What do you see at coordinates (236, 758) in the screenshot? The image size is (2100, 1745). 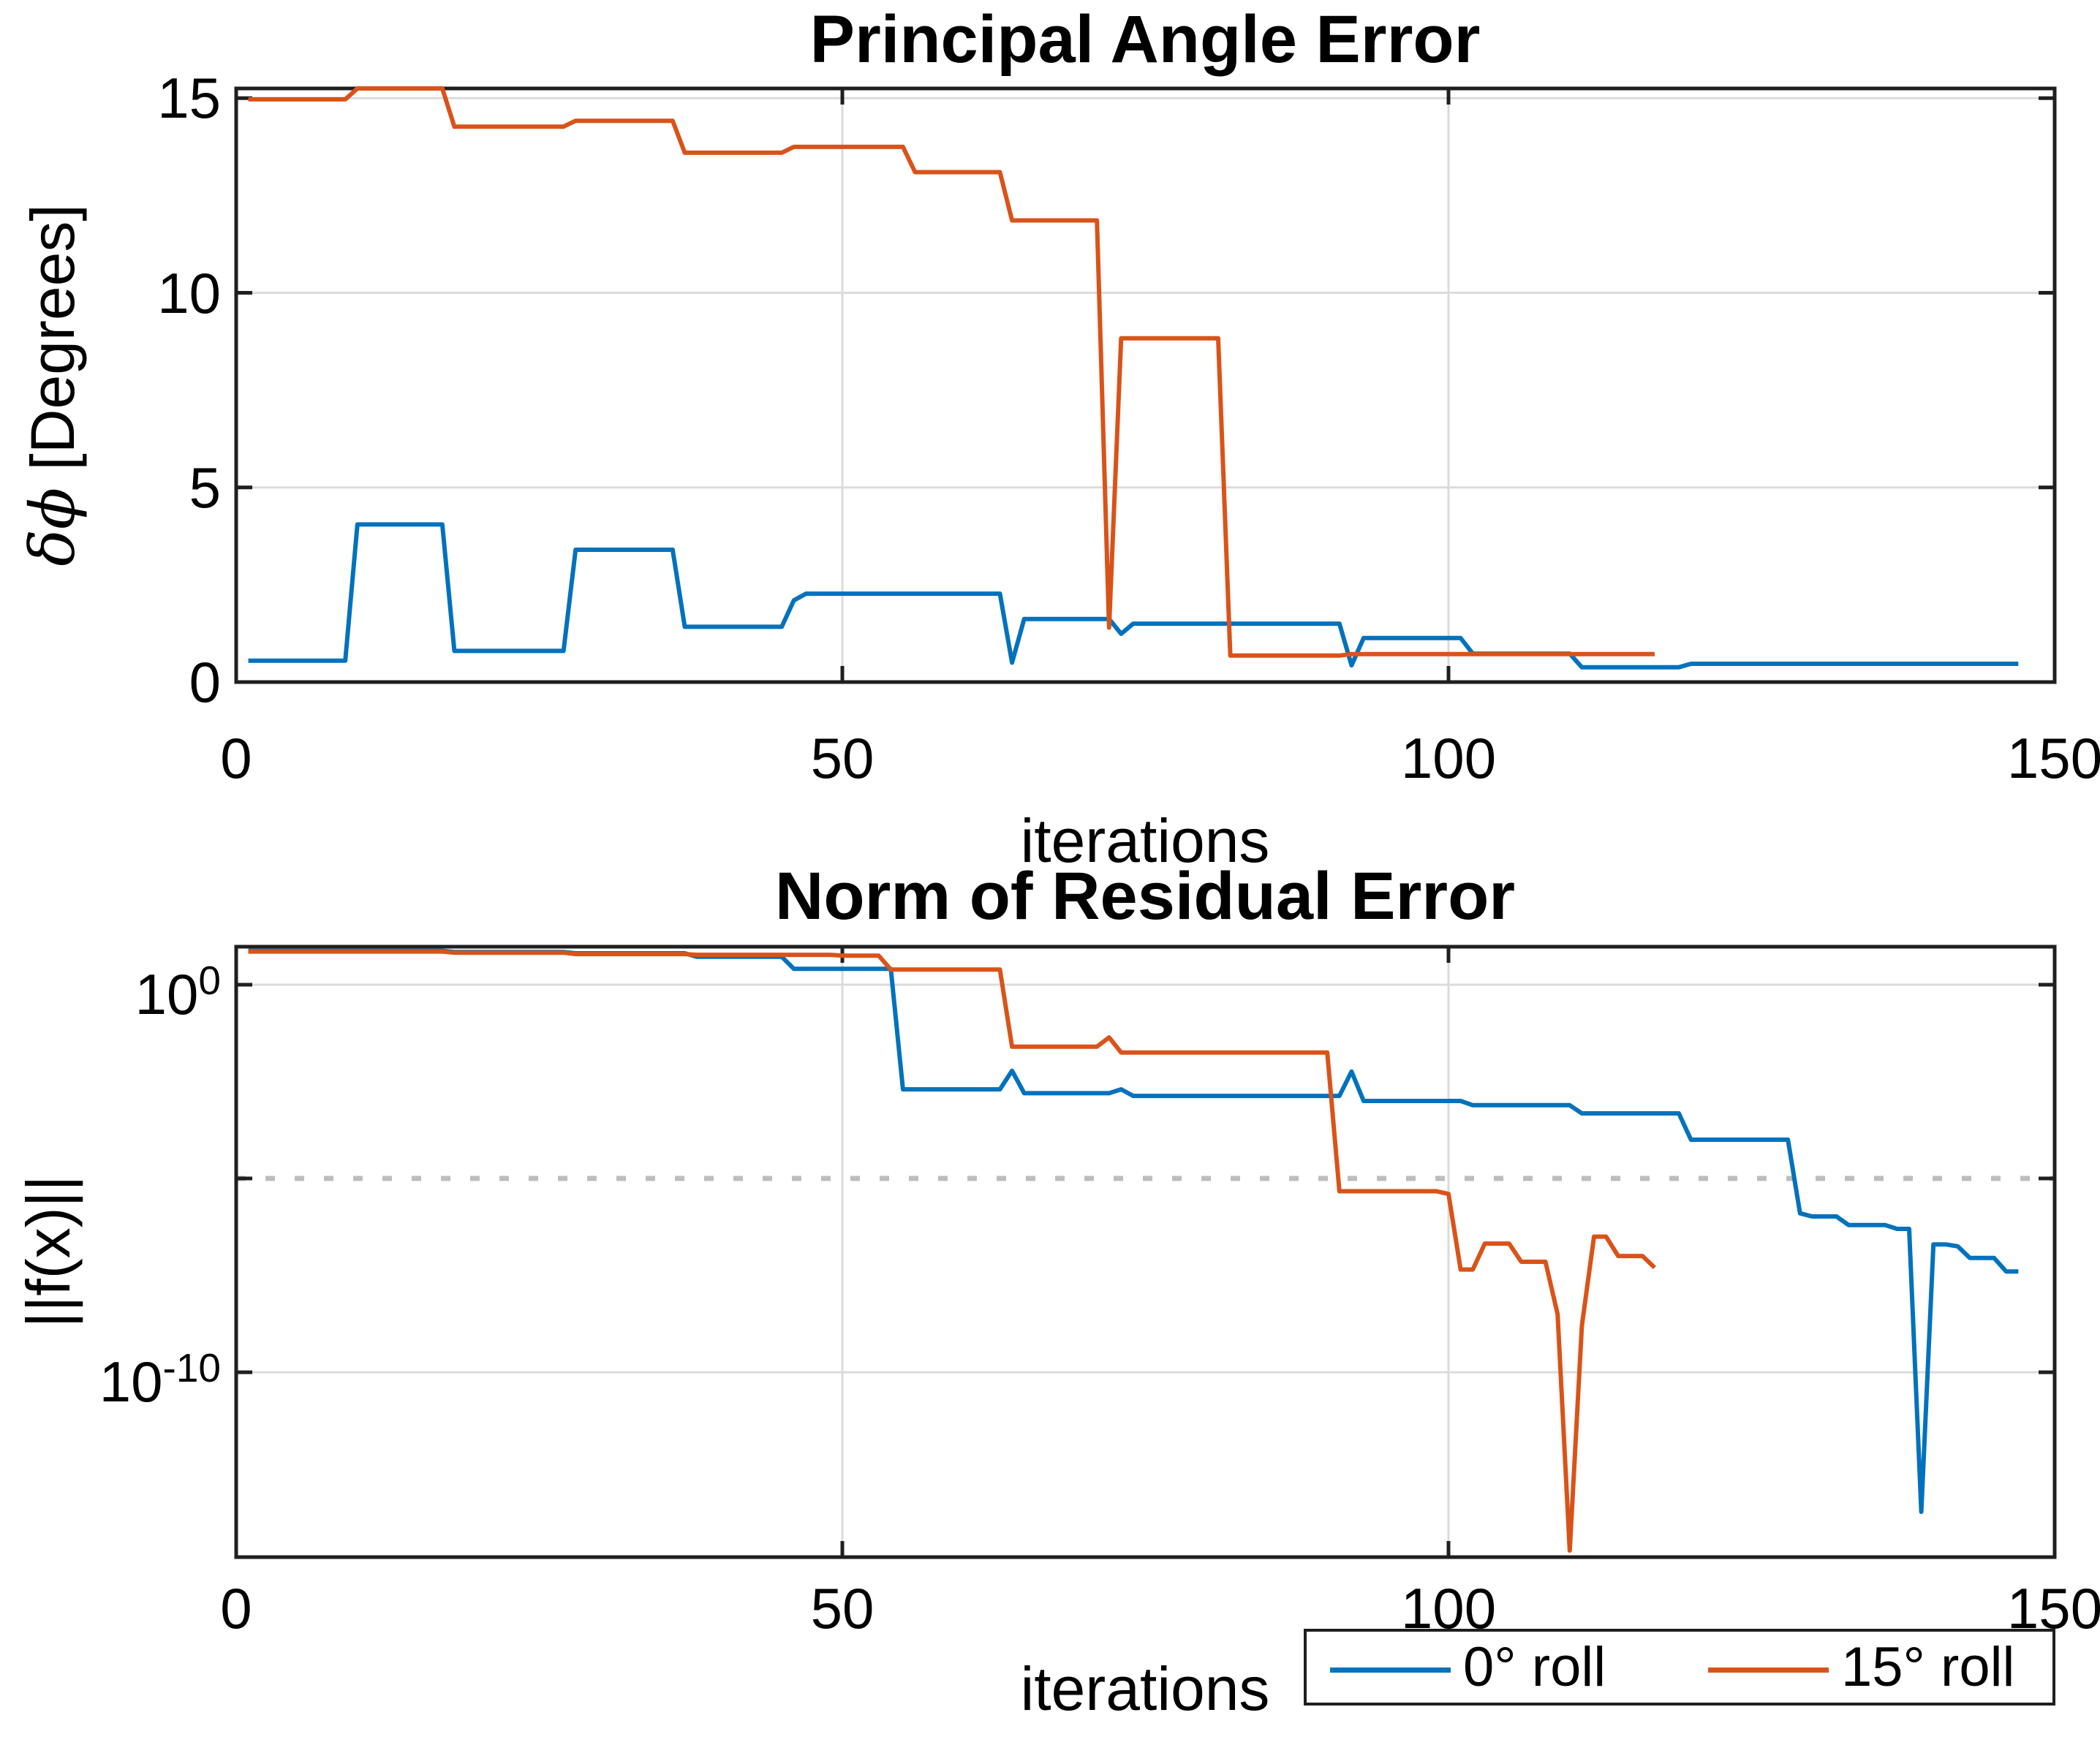 I see `top-x-tick-label: 0` at bounding box center [236, 758].